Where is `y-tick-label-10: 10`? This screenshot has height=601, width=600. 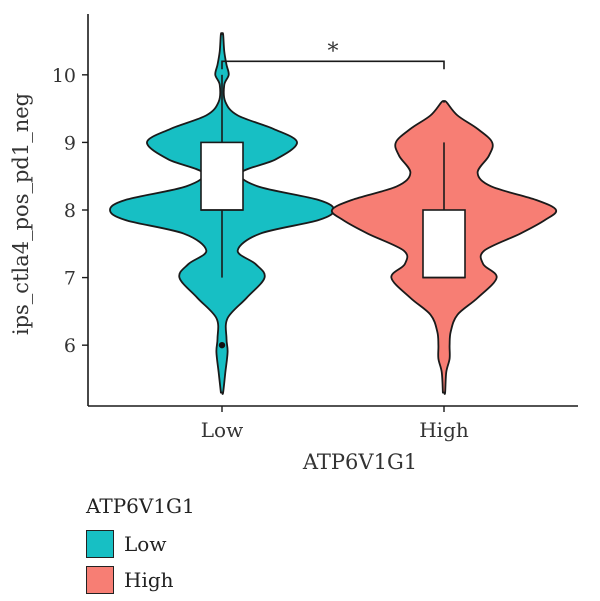
y-tick-label-10: 10 is located at coordinates (64, 76).